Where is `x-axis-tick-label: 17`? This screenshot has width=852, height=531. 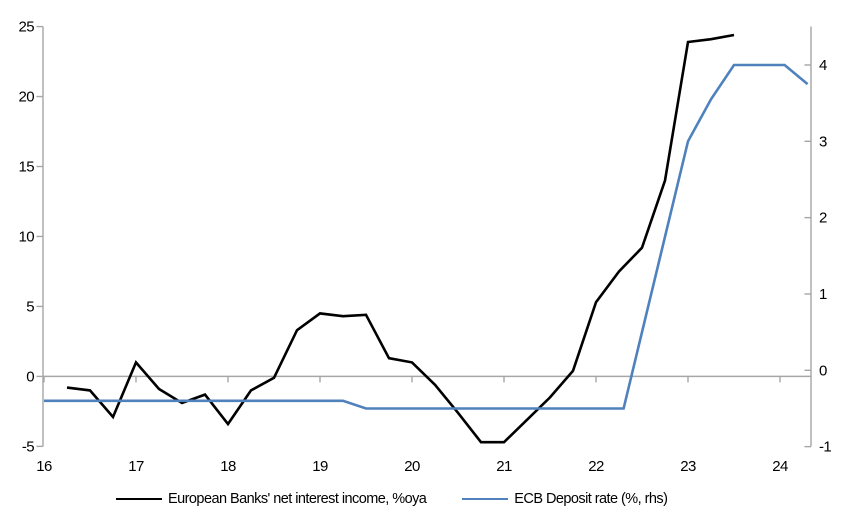 x-axis-tick-label: 17 is located at coordinates (136, 466).